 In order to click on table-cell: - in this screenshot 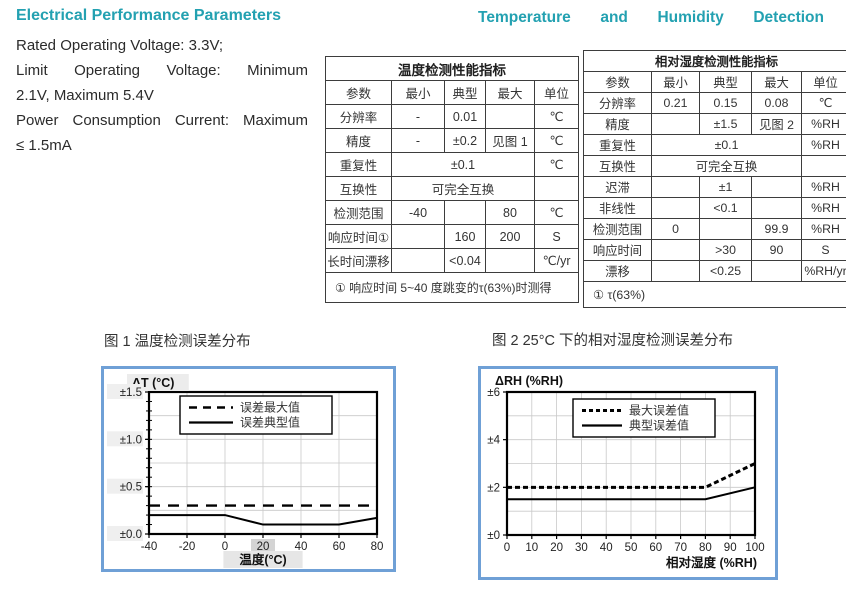, I will do `click(418, 140)`.